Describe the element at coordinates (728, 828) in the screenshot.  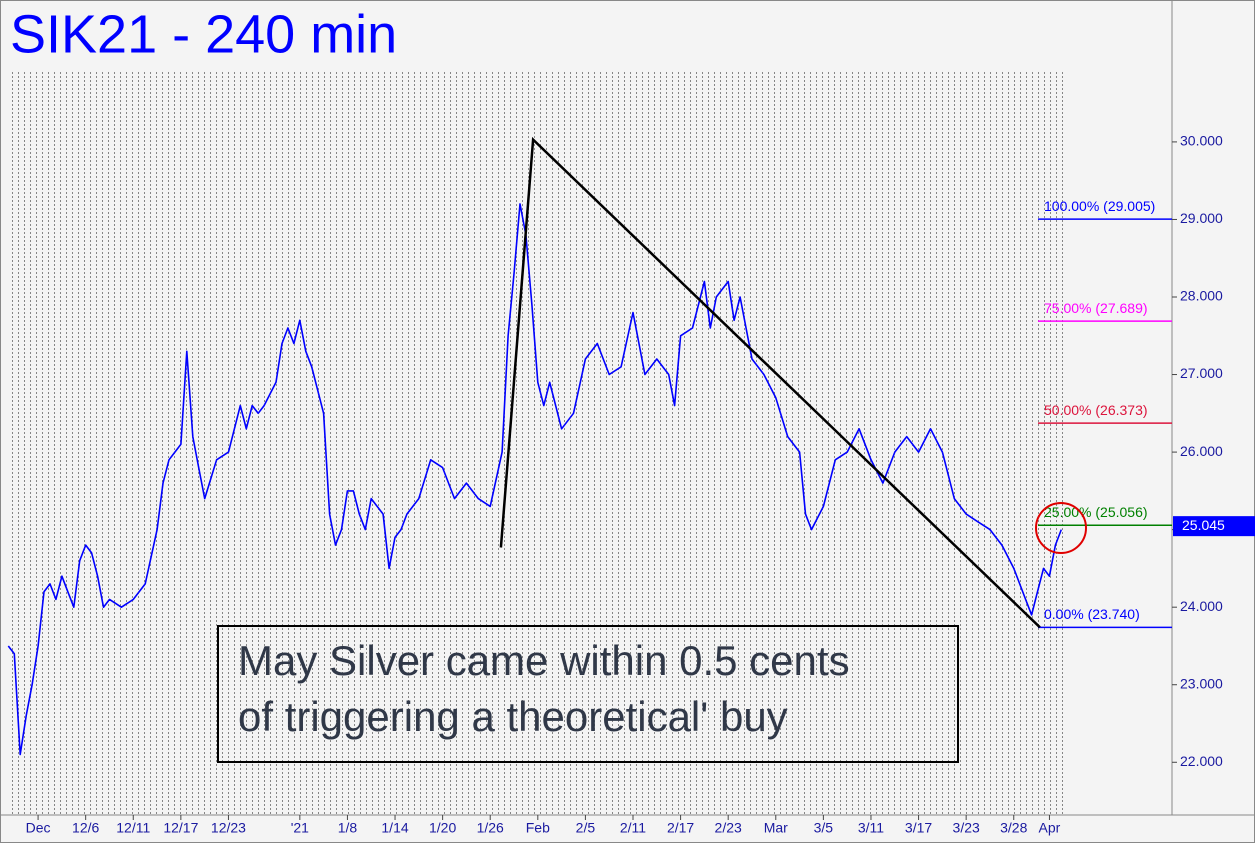
I see `x-tick-label: 2/23` at that location.